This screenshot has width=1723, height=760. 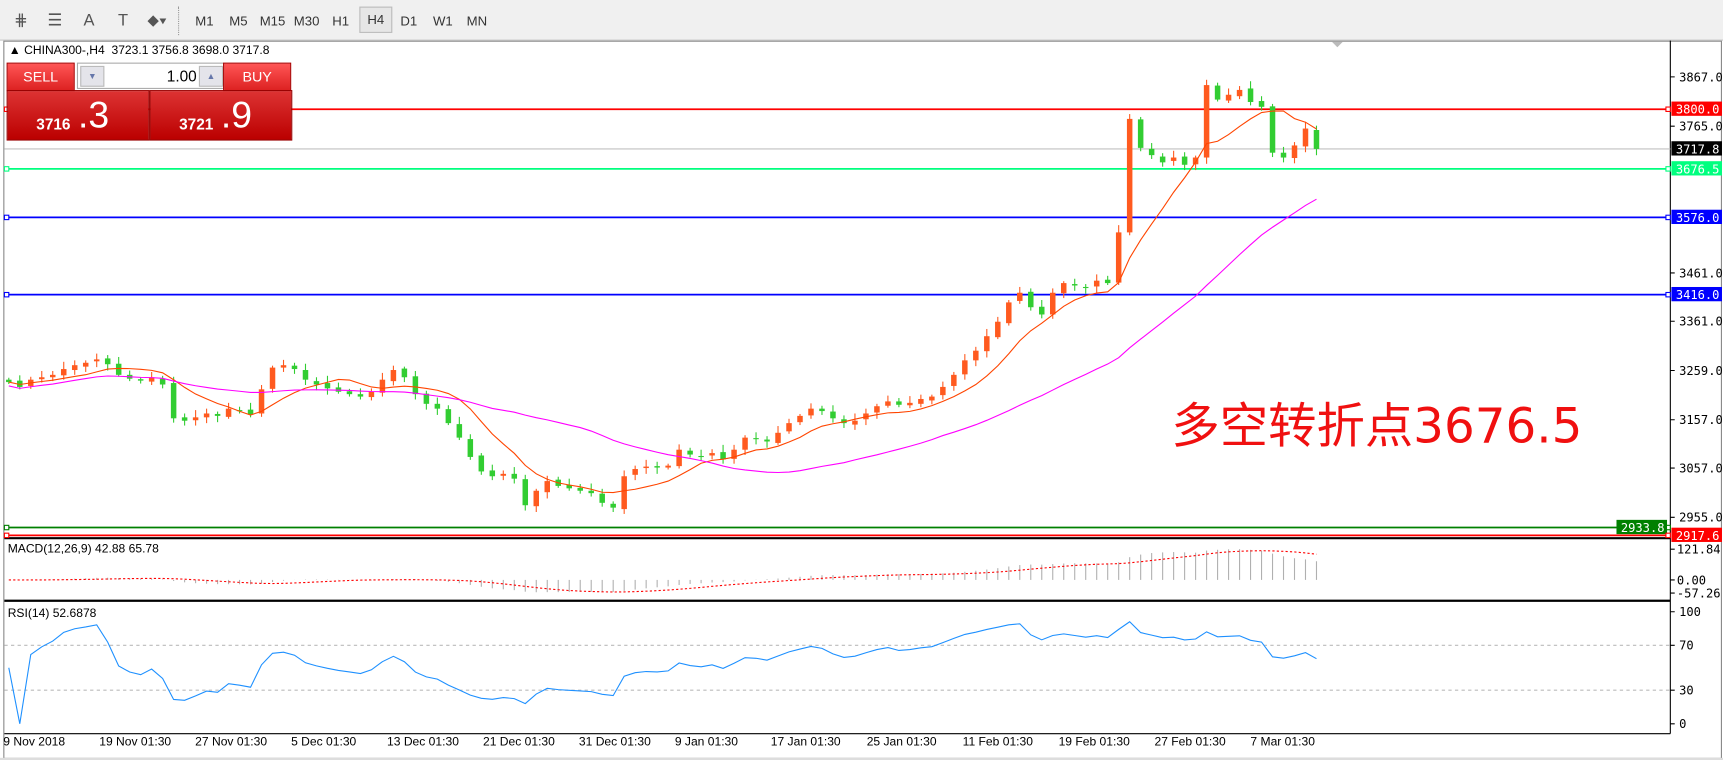 What do you see at coordinates (236, 115) in the screenshot?
I see `buy-price-decimal: .9` at bounding box center [236, 115].